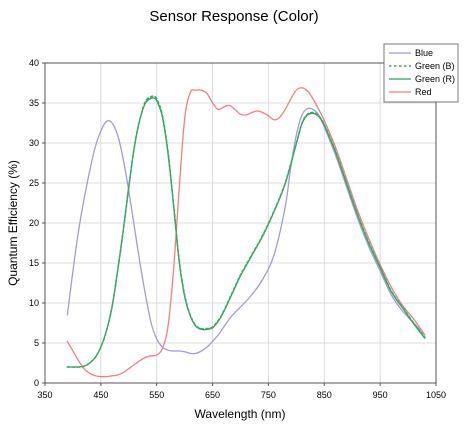 Image resolution: width=464 pixels, height=430 pixels. What do you see at coordinates (421, 73) in the screenshot?
I see `legend: Blue Green (B) Green (R) Red` at bounding box center [421, 73].